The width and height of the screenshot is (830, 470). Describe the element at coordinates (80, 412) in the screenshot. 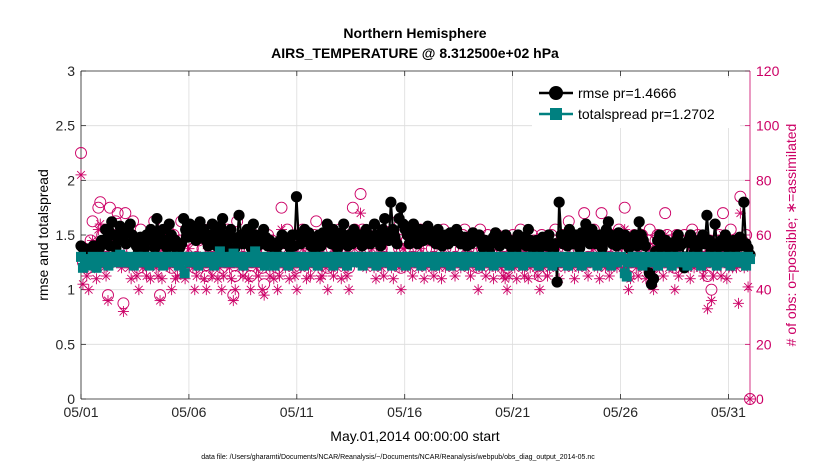

I see `x-tick-label: 05/01` at that location.